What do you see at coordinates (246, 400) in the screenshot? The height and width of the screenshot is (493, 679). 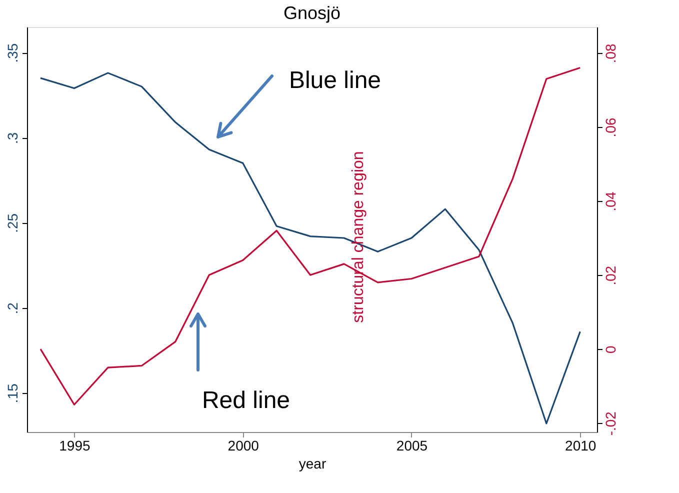 I see `annotation: Red line` at bounding box center [246, 400].